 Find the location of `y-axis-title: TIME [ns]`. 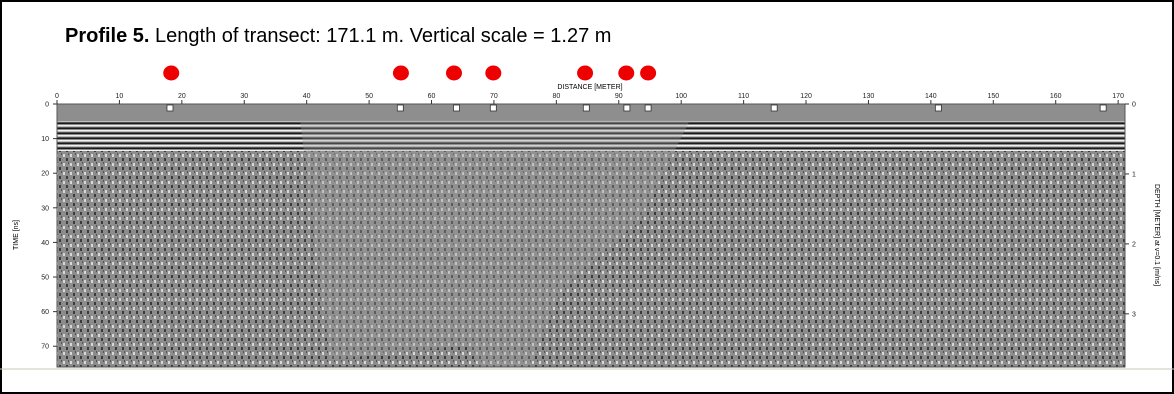

y-axis-title: TIME [ns] is located at coordinates (16, 235).